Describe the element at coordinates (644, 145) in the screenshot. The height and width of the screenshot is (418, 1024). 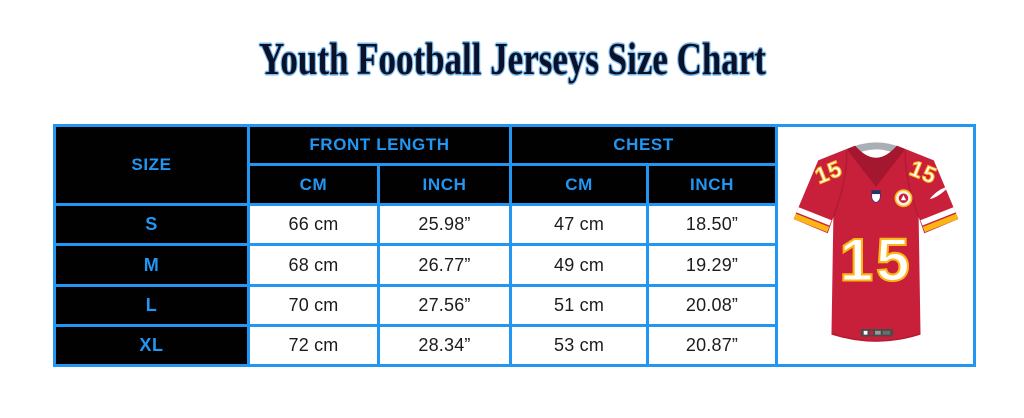
I see `header-chest: CHEST` at that location.